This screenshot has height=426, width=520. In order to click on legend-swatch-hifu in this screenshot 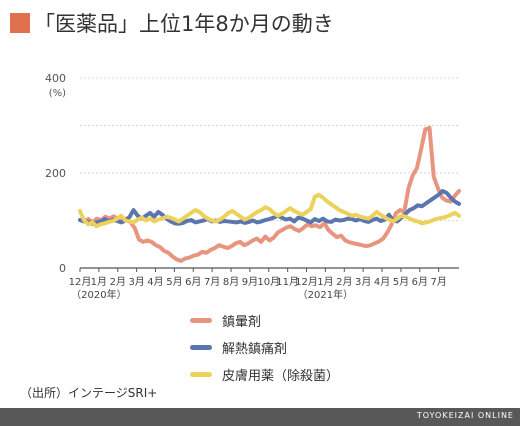, I will do `click(201, 374)`.